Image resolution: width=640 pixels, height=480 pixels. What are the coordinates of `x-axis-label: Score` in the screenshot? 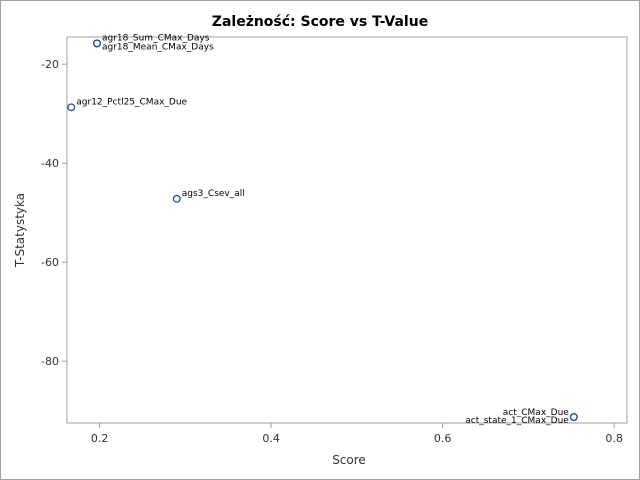 It's located at (349, 460).